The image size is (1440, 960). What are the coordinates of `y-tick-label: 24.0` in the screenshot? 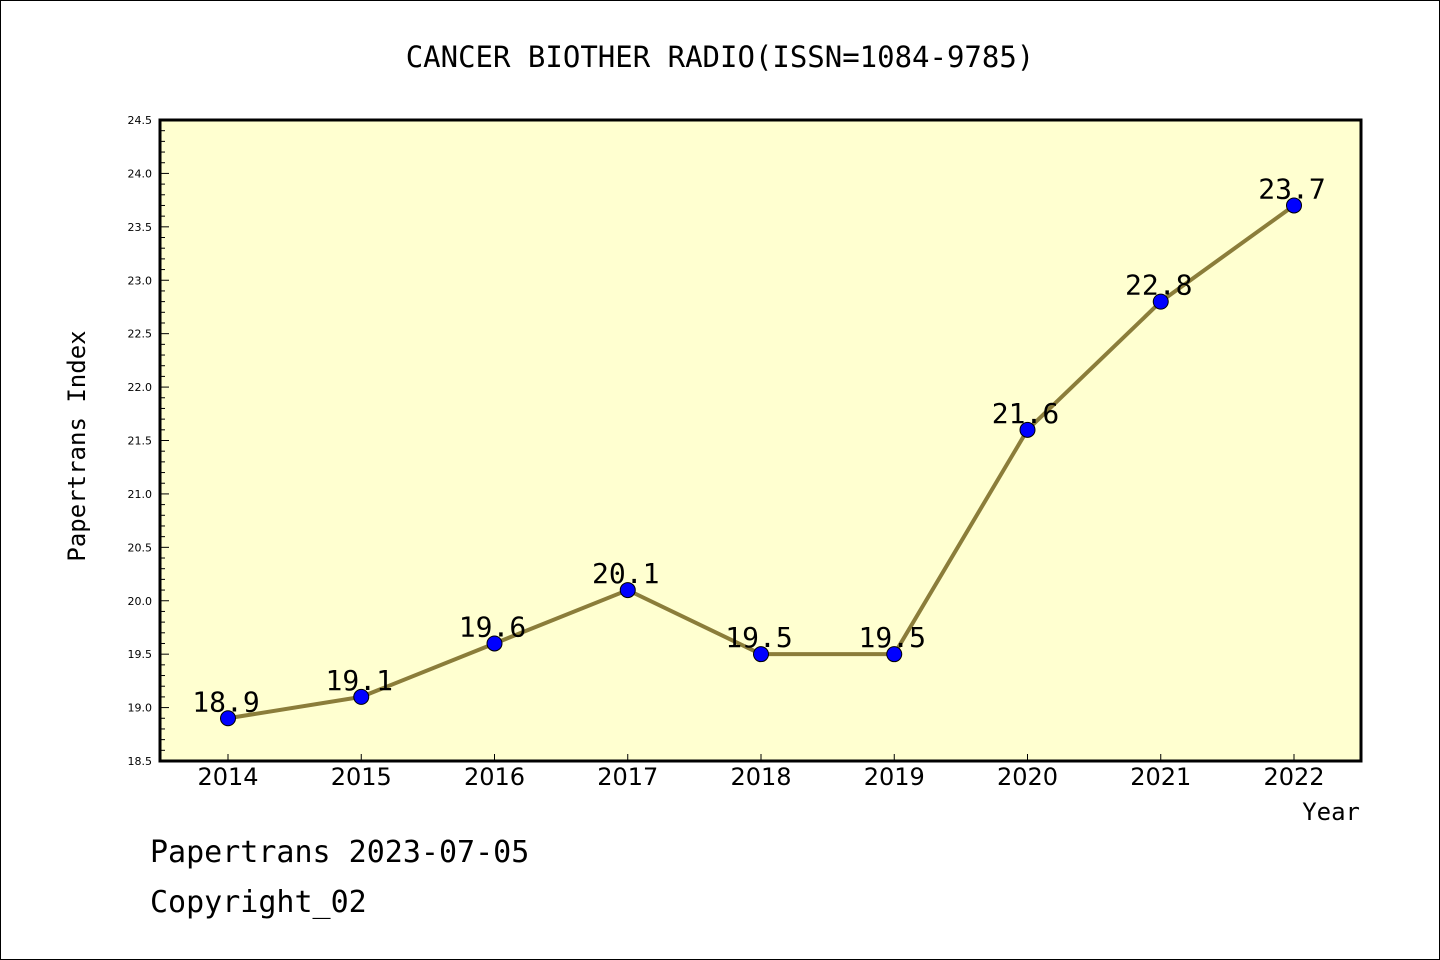 It's located at (140, 173).